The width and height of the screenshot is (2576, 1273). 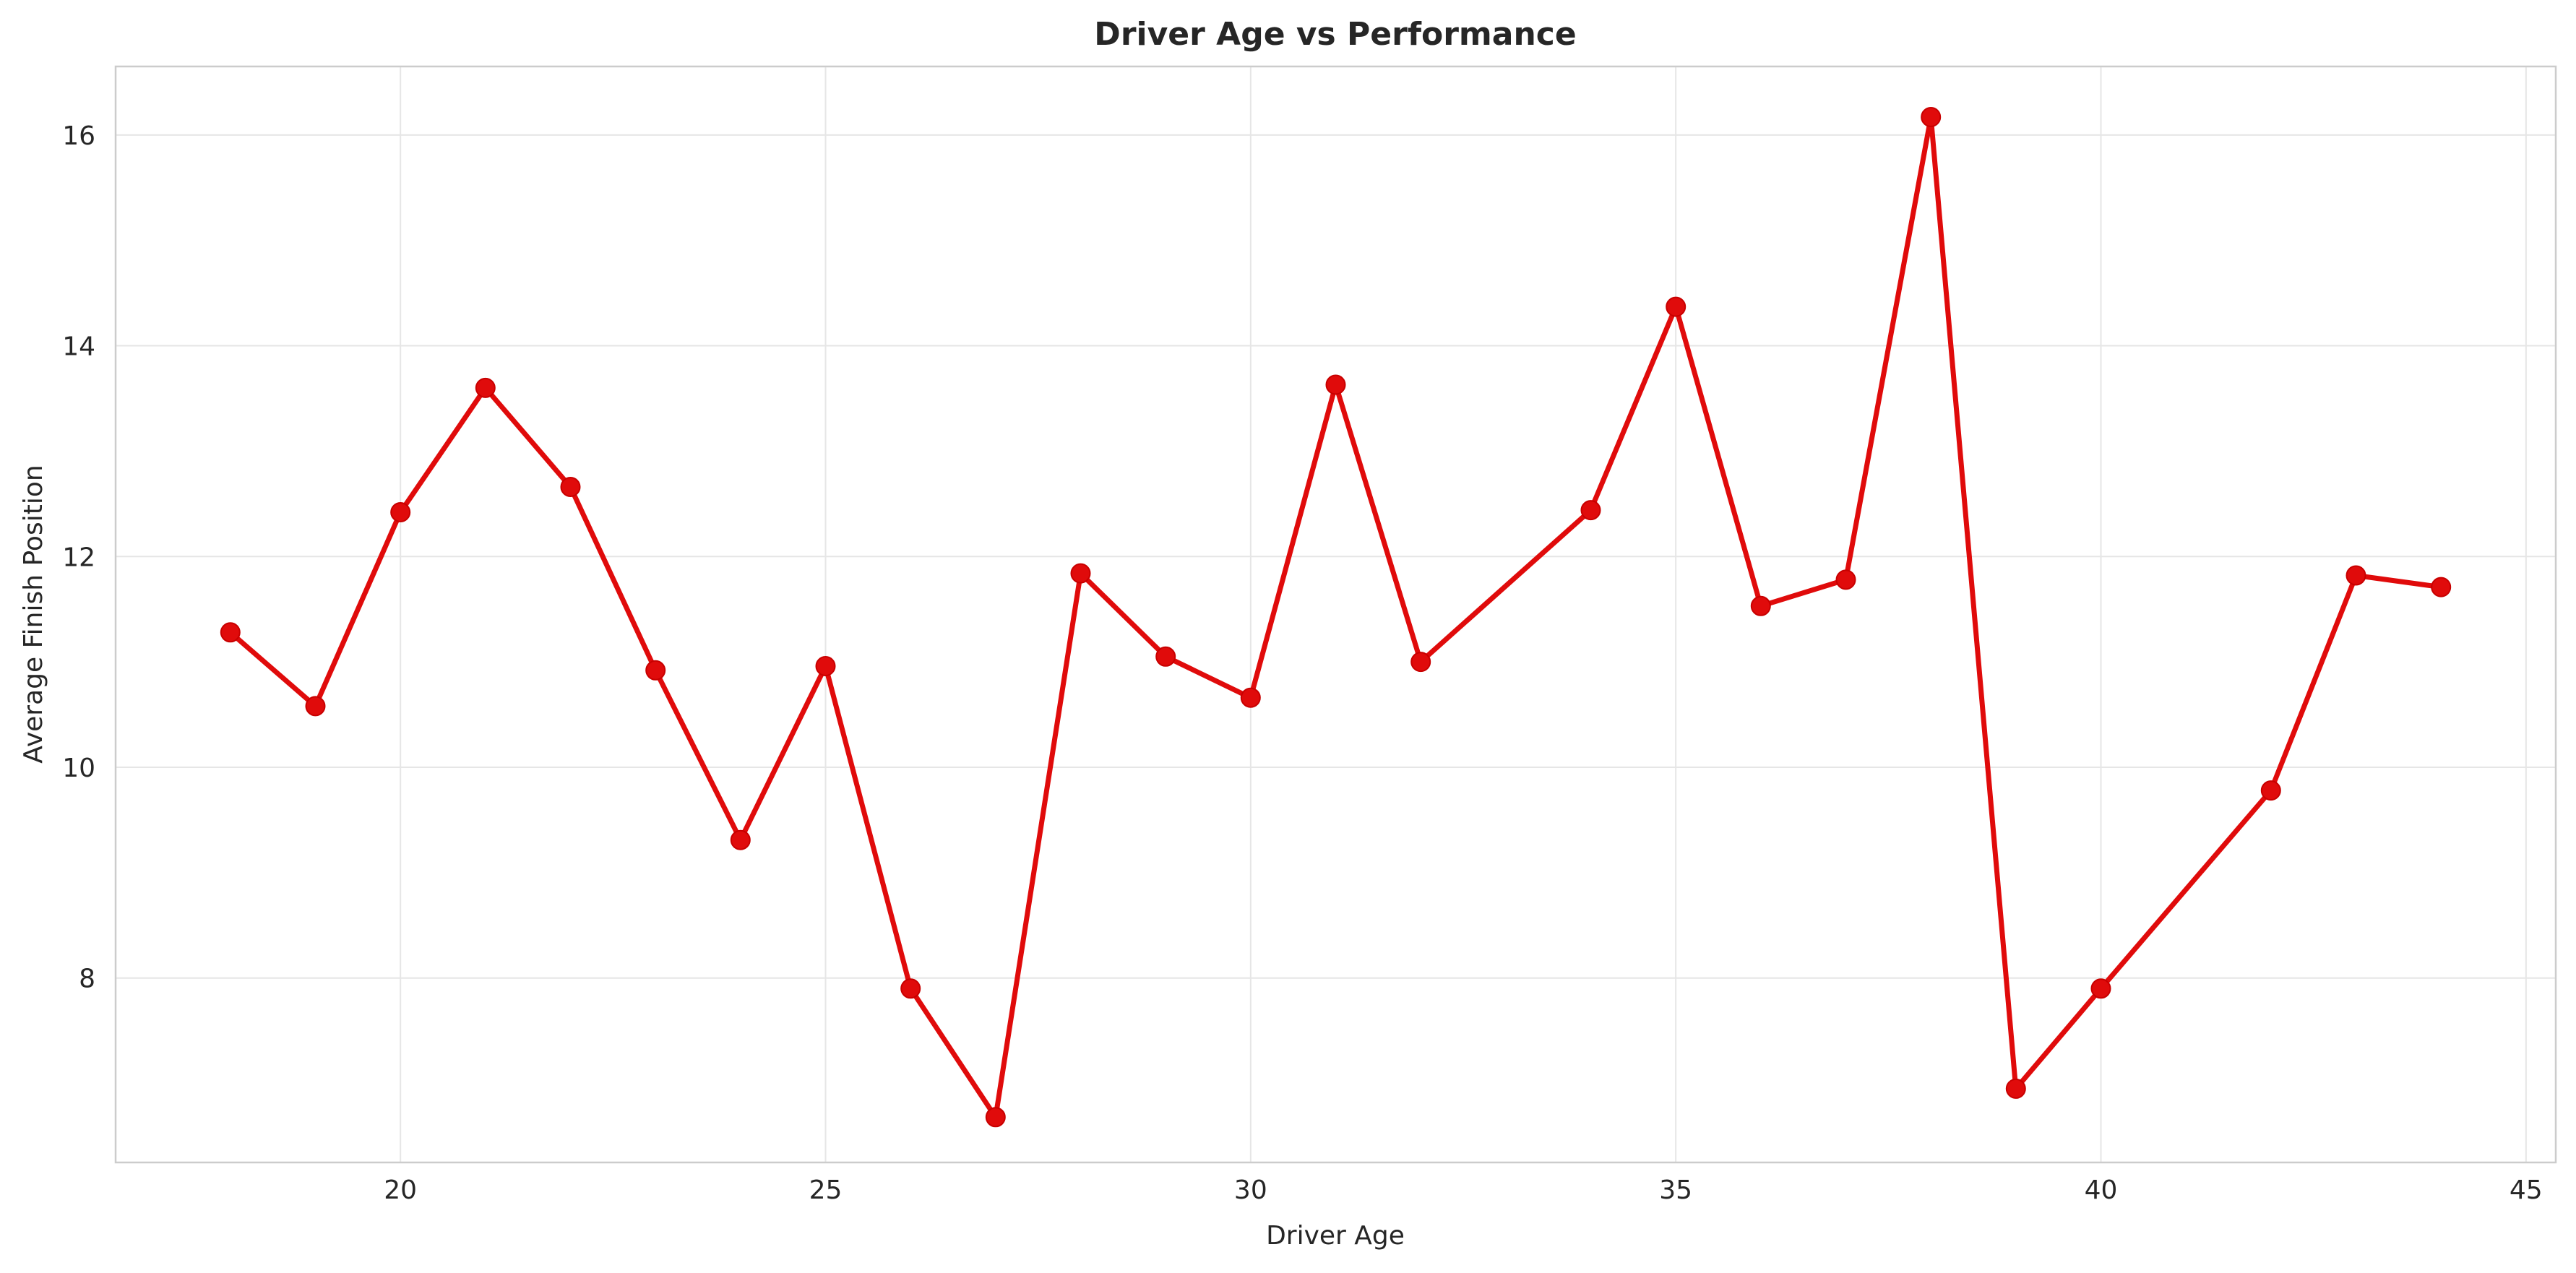 What do you see at coordinates (2526, 1190) in the screenshot?
I see `x-tick-label: 45` at bounding box center [2526, 1190].